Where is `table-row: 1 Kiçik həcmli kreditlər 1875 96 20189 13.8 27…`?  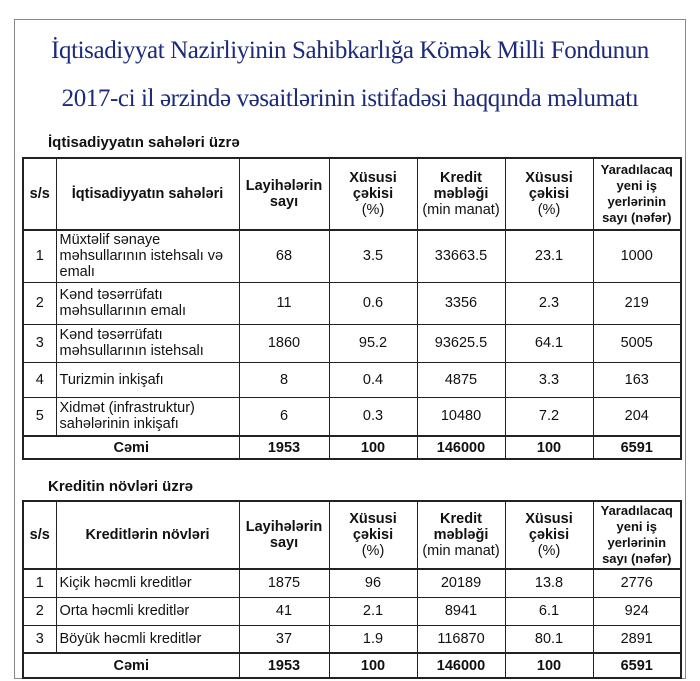 table-row: 1 Kiçik həcmli kreditlər 1875 96 20189 13.8 27… is located at coordinates (352, 583).